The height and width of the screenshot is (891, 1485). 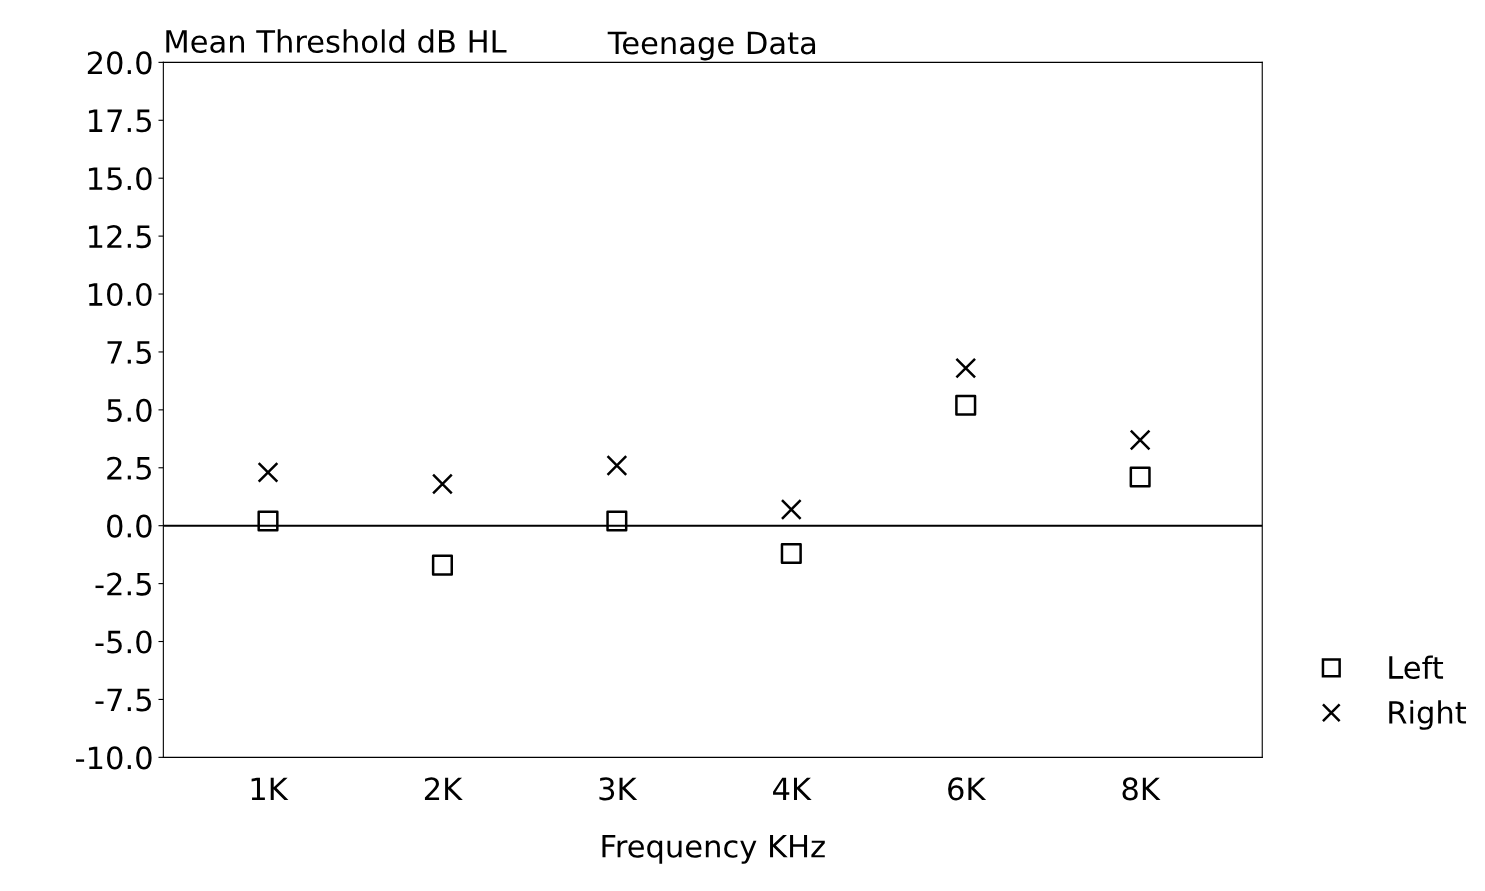 What do you see at coordinates (119, 63) in the screenshot?
I see `y-tick-label: 20.0` at bounding box center [119, 63].